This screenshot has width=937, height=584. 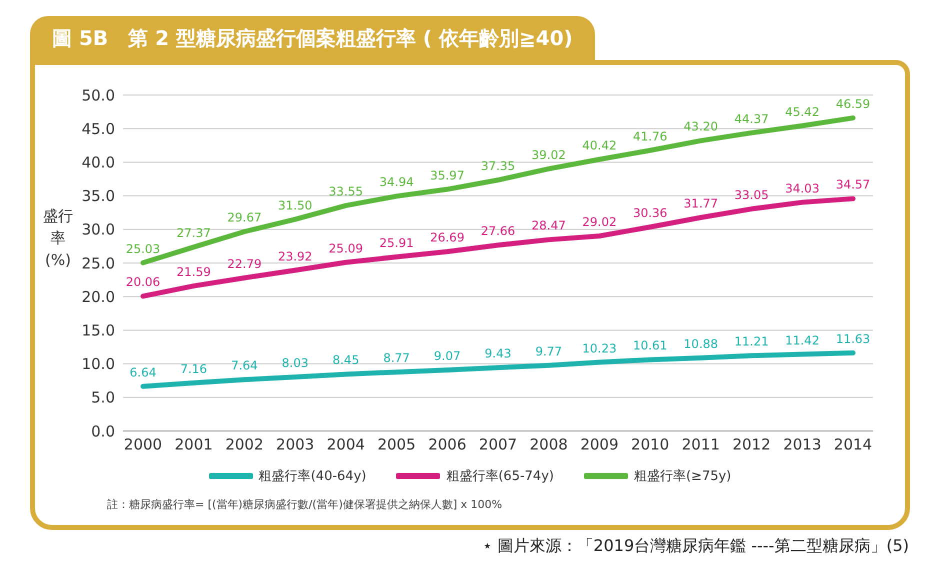 I want to click on data-label: 11.63, so click(x=853, y=339).